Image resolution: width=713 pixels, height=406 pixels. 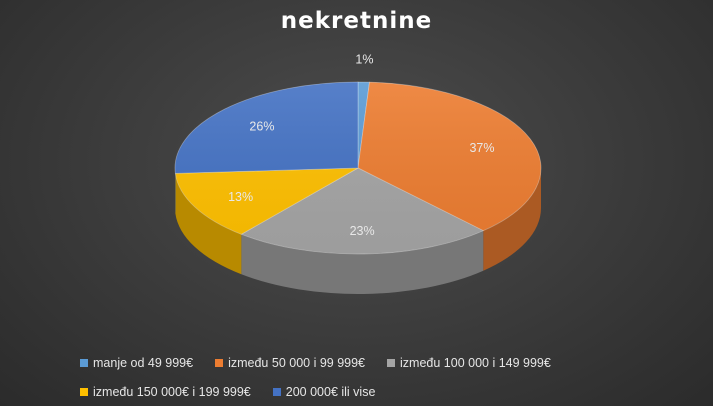 I want to click on legend-item-200-000-ili-vise: 200 000€ ili vise, so click(x=324, y=391).